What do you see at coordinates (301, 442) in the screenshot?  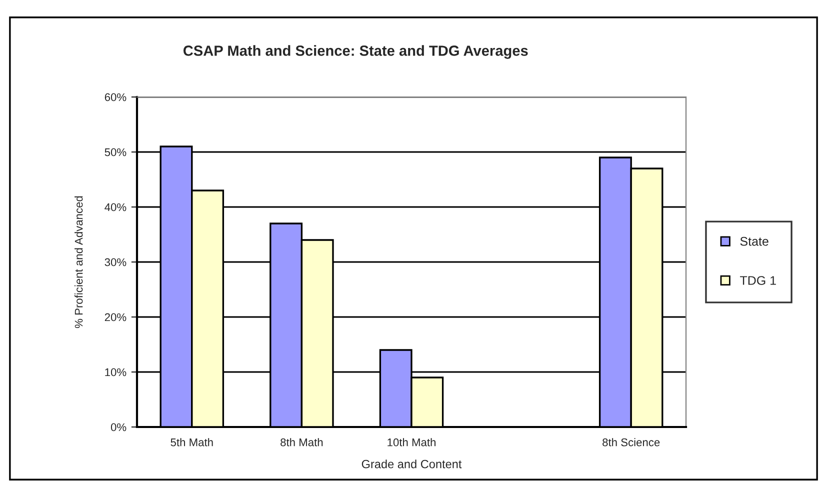 I see `x-tick-label: 8th Math` at bounding box center [301, 442].